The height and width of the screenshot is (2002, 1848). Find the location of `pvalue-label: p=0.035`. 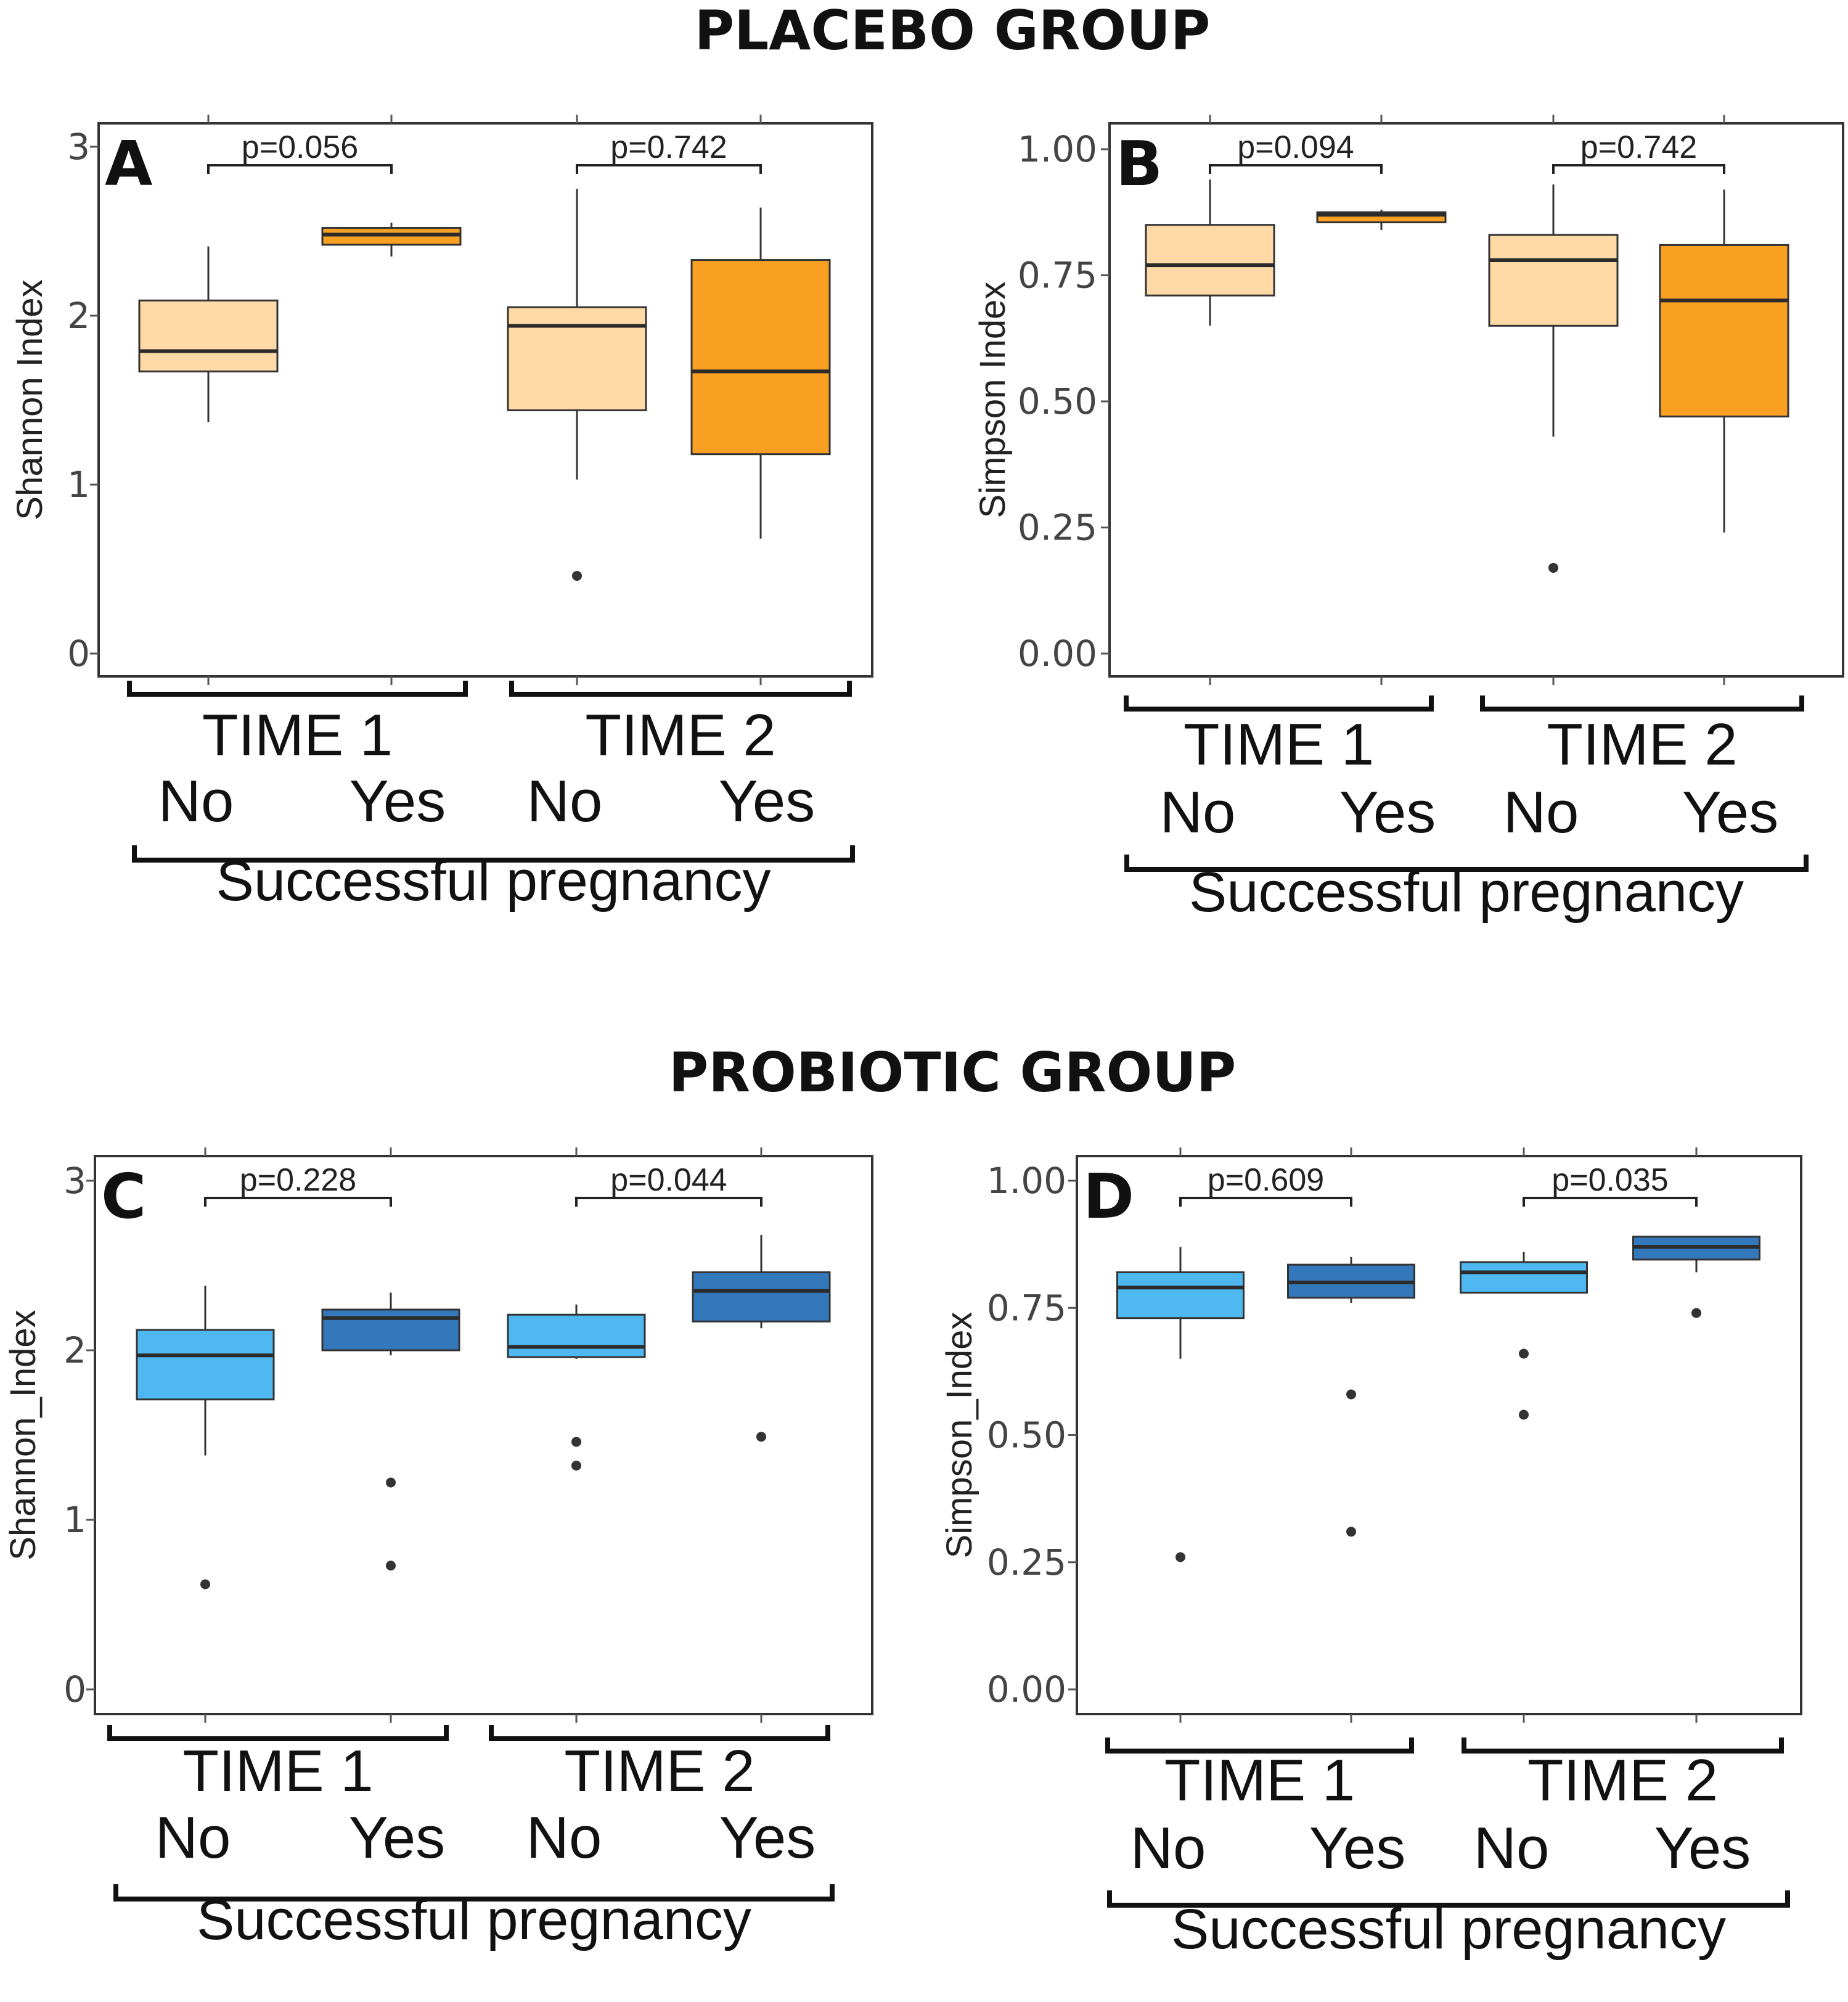

pvalue-label: p=0.035 is located at coordinates (1610, 1180).